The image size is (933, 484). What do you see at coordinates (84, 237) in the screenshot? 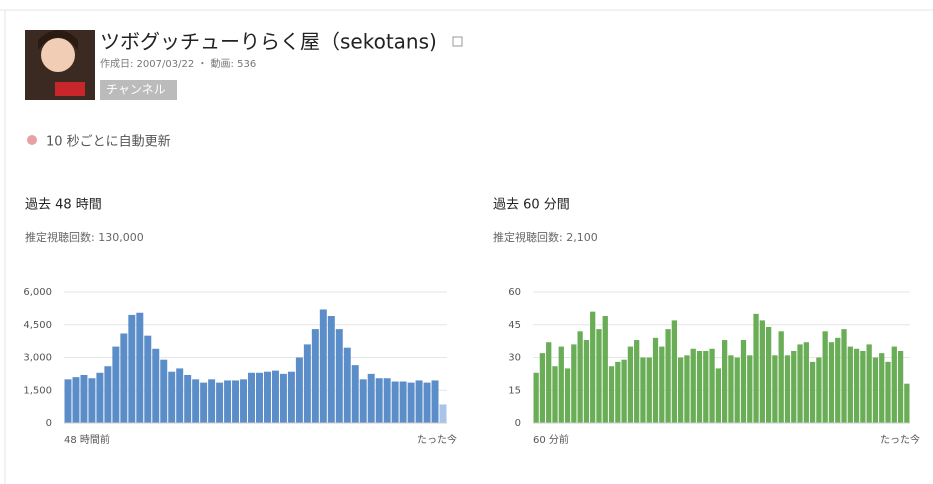
I see `chart-subtitle: 推定視聴回数: 130,000` at bounding box center [84, 237].